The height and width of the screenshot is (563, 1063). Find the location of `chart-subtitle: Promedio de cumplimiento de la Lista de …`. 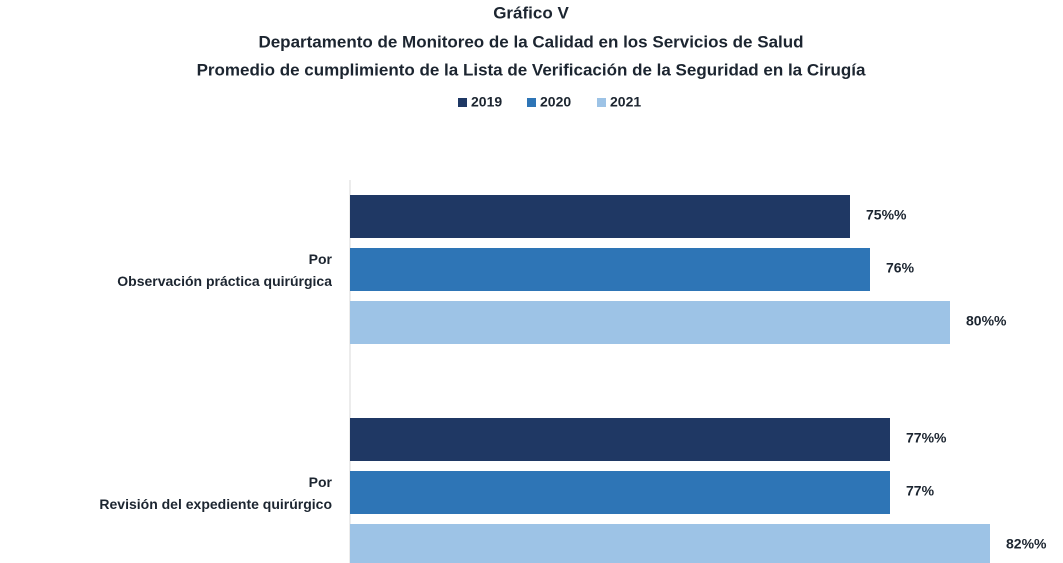

chart-subtitle: Promedio de cumplimiento de la Lista de … is located at coordinates (531, 69).